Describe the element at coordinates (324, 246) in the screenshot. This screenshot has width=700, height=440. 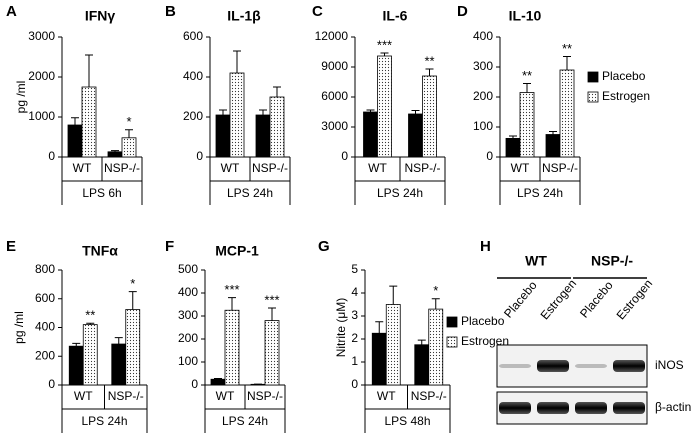
I see `panel-label: G` at that location.